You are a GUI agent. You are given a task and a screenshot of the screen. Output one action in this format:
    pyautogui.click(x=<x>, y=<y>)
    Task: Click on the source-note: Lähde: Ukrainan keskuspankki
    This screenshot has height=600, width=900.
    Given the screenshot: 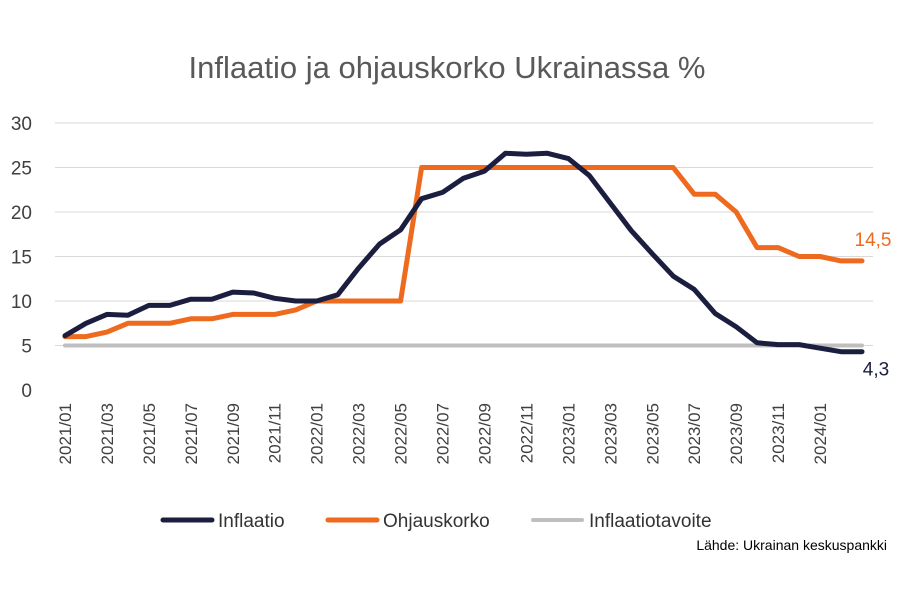 What is the action you would take?
    pyautogui.click(x=791, y=545)
    